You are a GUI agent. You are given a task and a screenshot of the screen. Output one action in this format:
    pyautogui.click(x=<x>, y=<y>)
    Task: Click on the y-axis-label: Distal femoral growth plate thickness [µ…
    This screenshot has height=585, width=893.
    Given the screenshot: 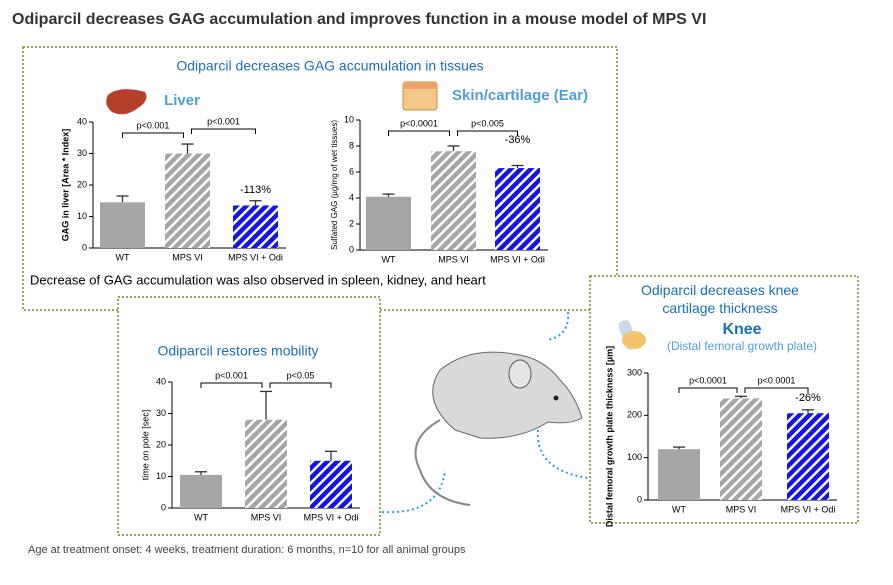 What is the action you would take?
    pyautogui.click(x=609, y=436)
    